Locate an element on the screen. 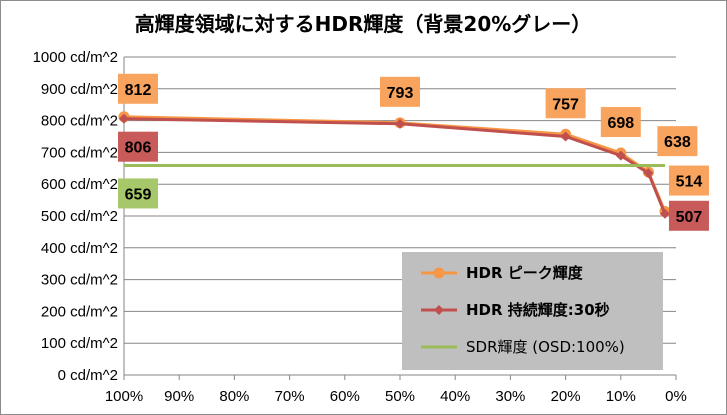  y-tick-label: 600 cd/m^2 is located at coordinates (79, 184).